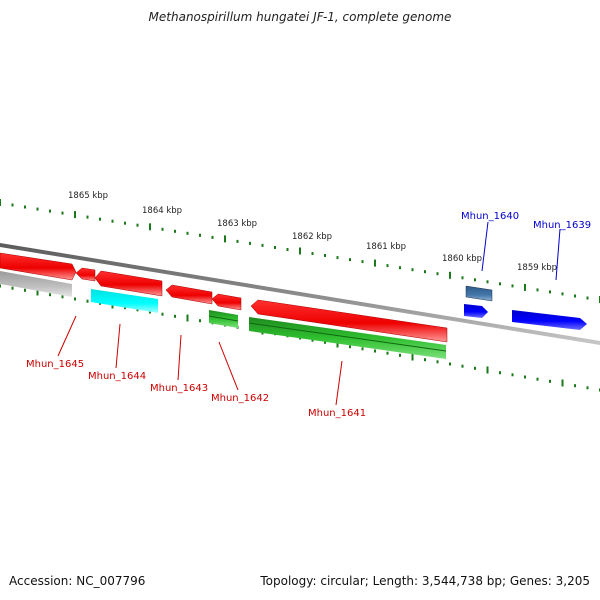 The width and height of the screenshot is (600, 600). I want to click on accession-label: Accession: NC_007796, so click(77, 581).